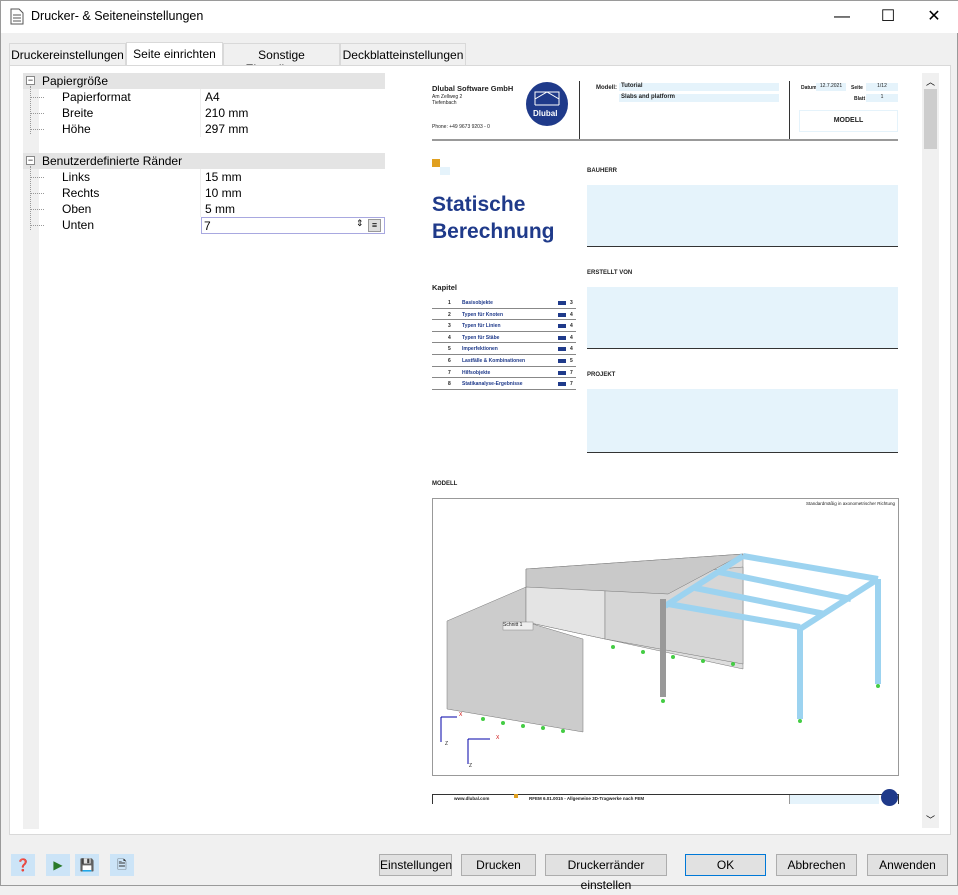 The image size is (958, 895). Describe the element at coordinates (204, 81) in the screenshot. I see `group-papiergroesse: − Papiergröße` at that location.